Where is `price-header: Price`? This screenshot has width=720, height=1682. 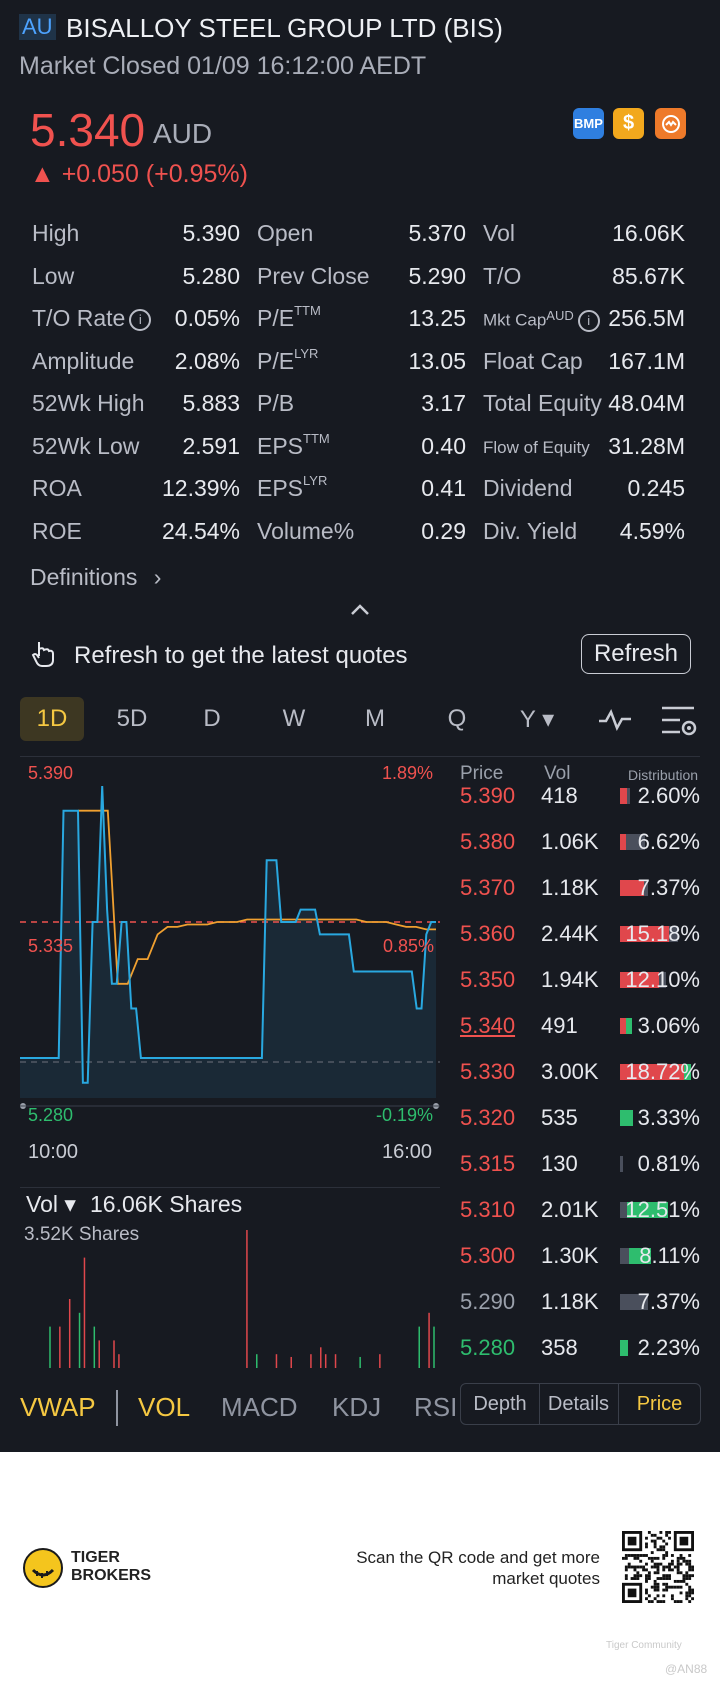 price-header: Price is located at coordinates (482, 773).